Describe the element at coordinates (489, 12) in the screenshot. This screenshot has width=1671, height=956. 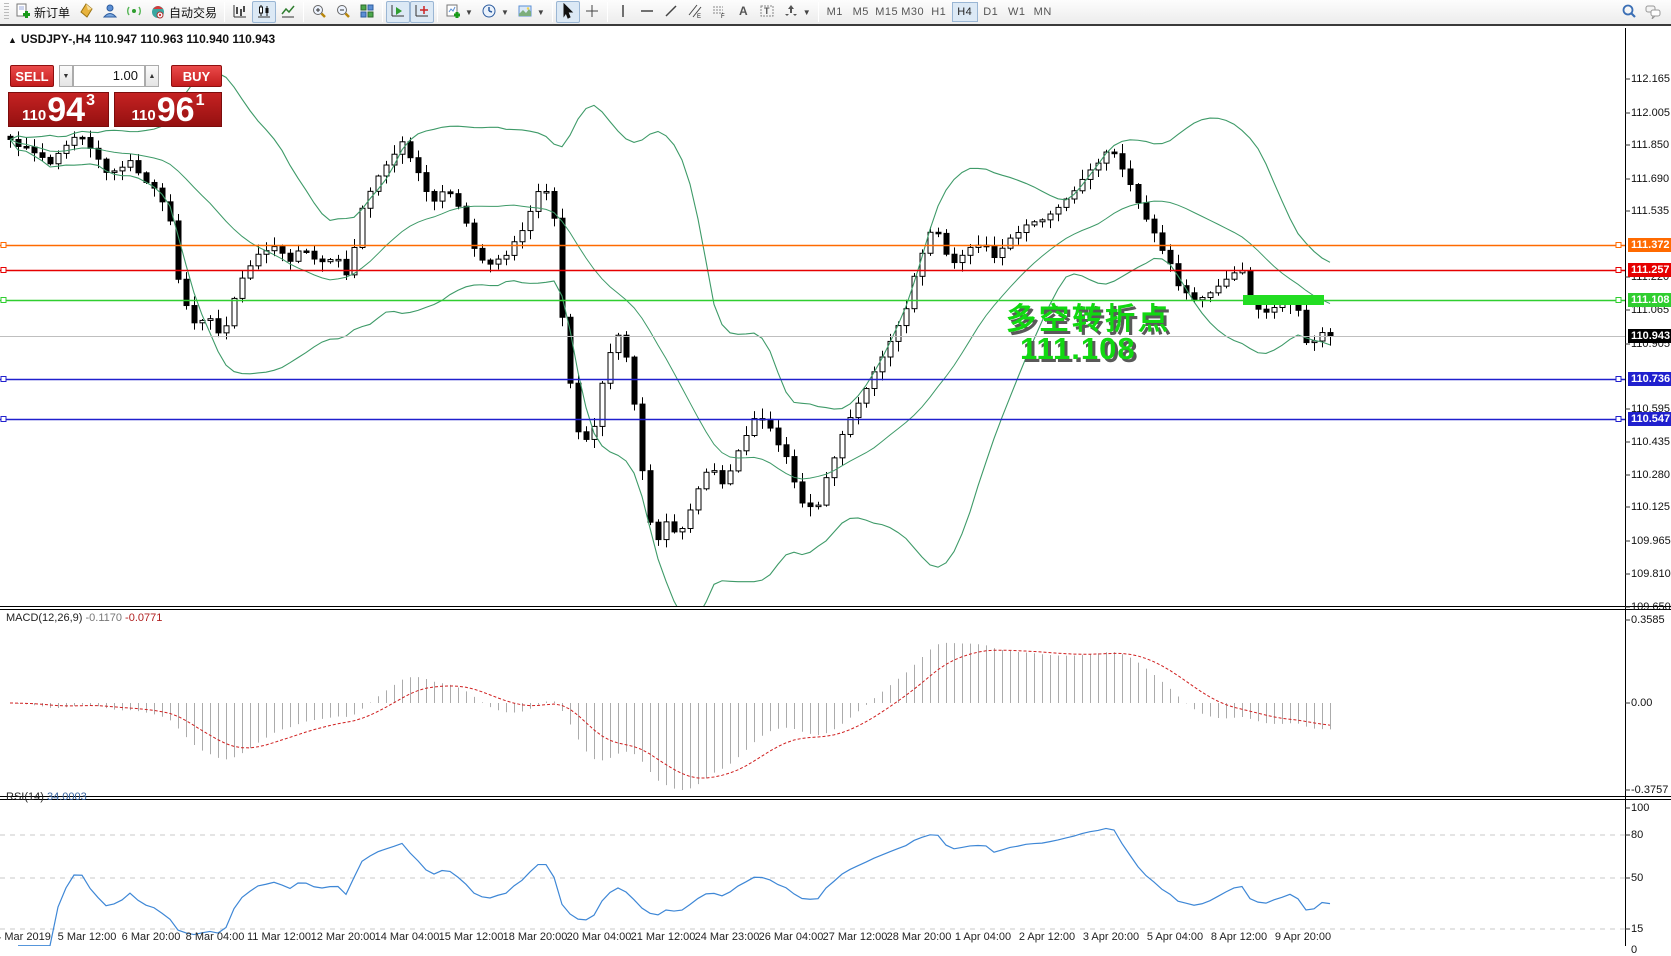
I see `clock-icon` at that location.